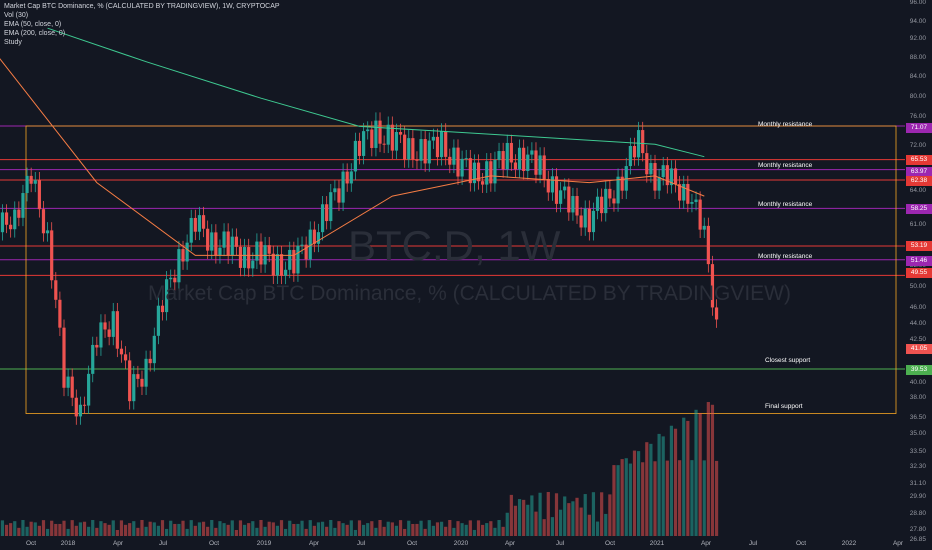 The width and height of the screenshot is (932, 550). I want to click on y-tick-label: 64.00, so click(917, 190).